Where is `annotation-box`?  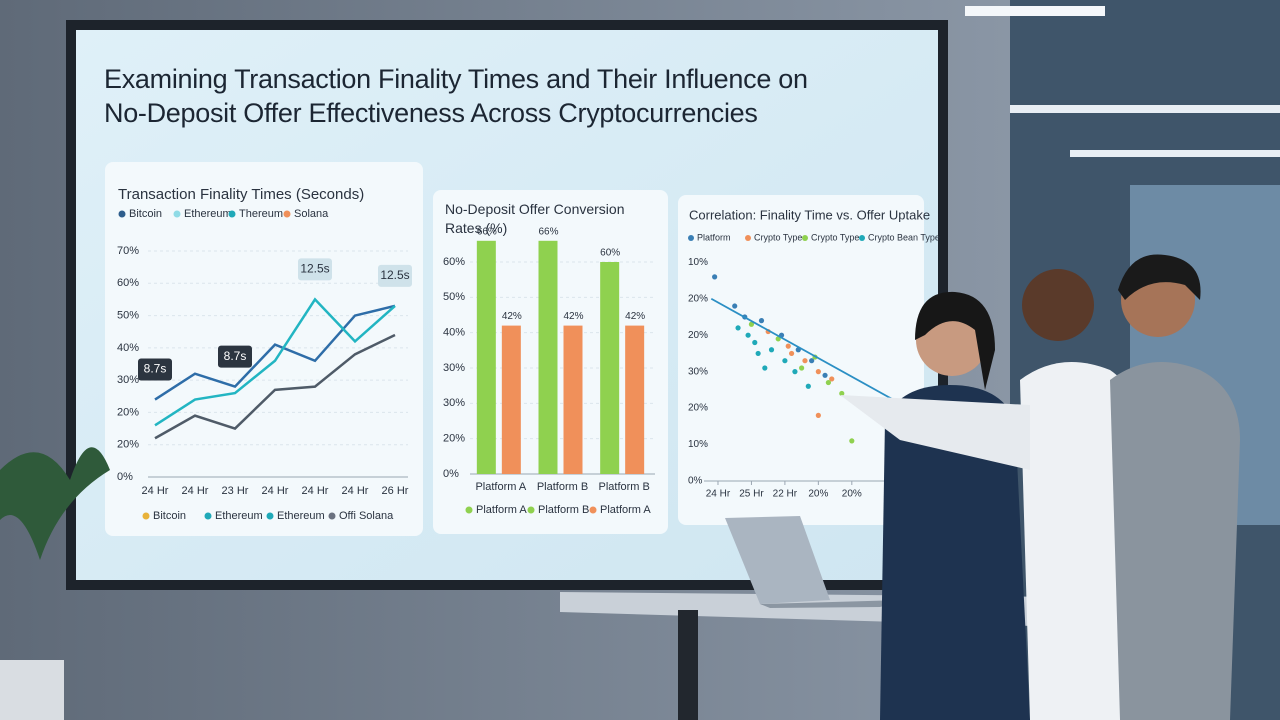 annotation-box is located at coordinates (315, 269).